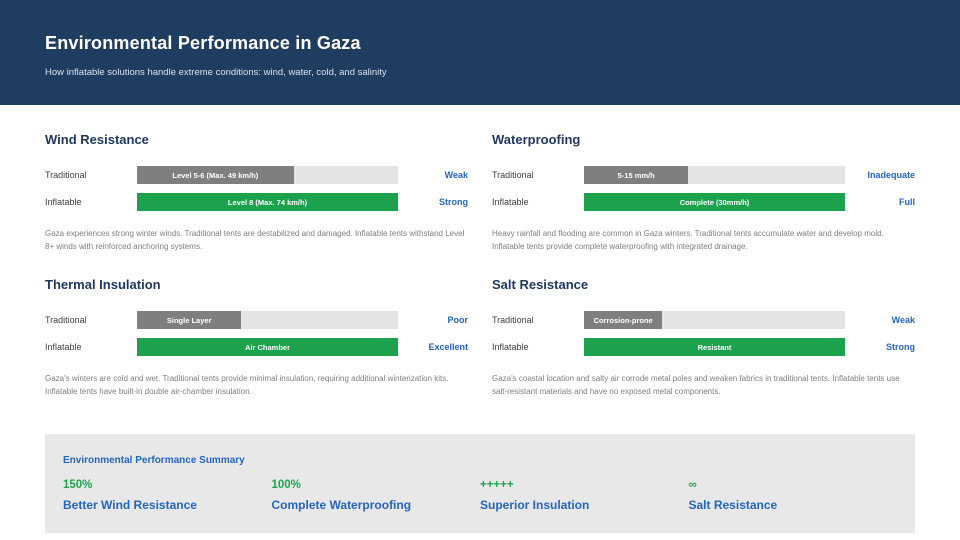  I want to click on bar-label: Complete (30mm/h), so click(714, 202).